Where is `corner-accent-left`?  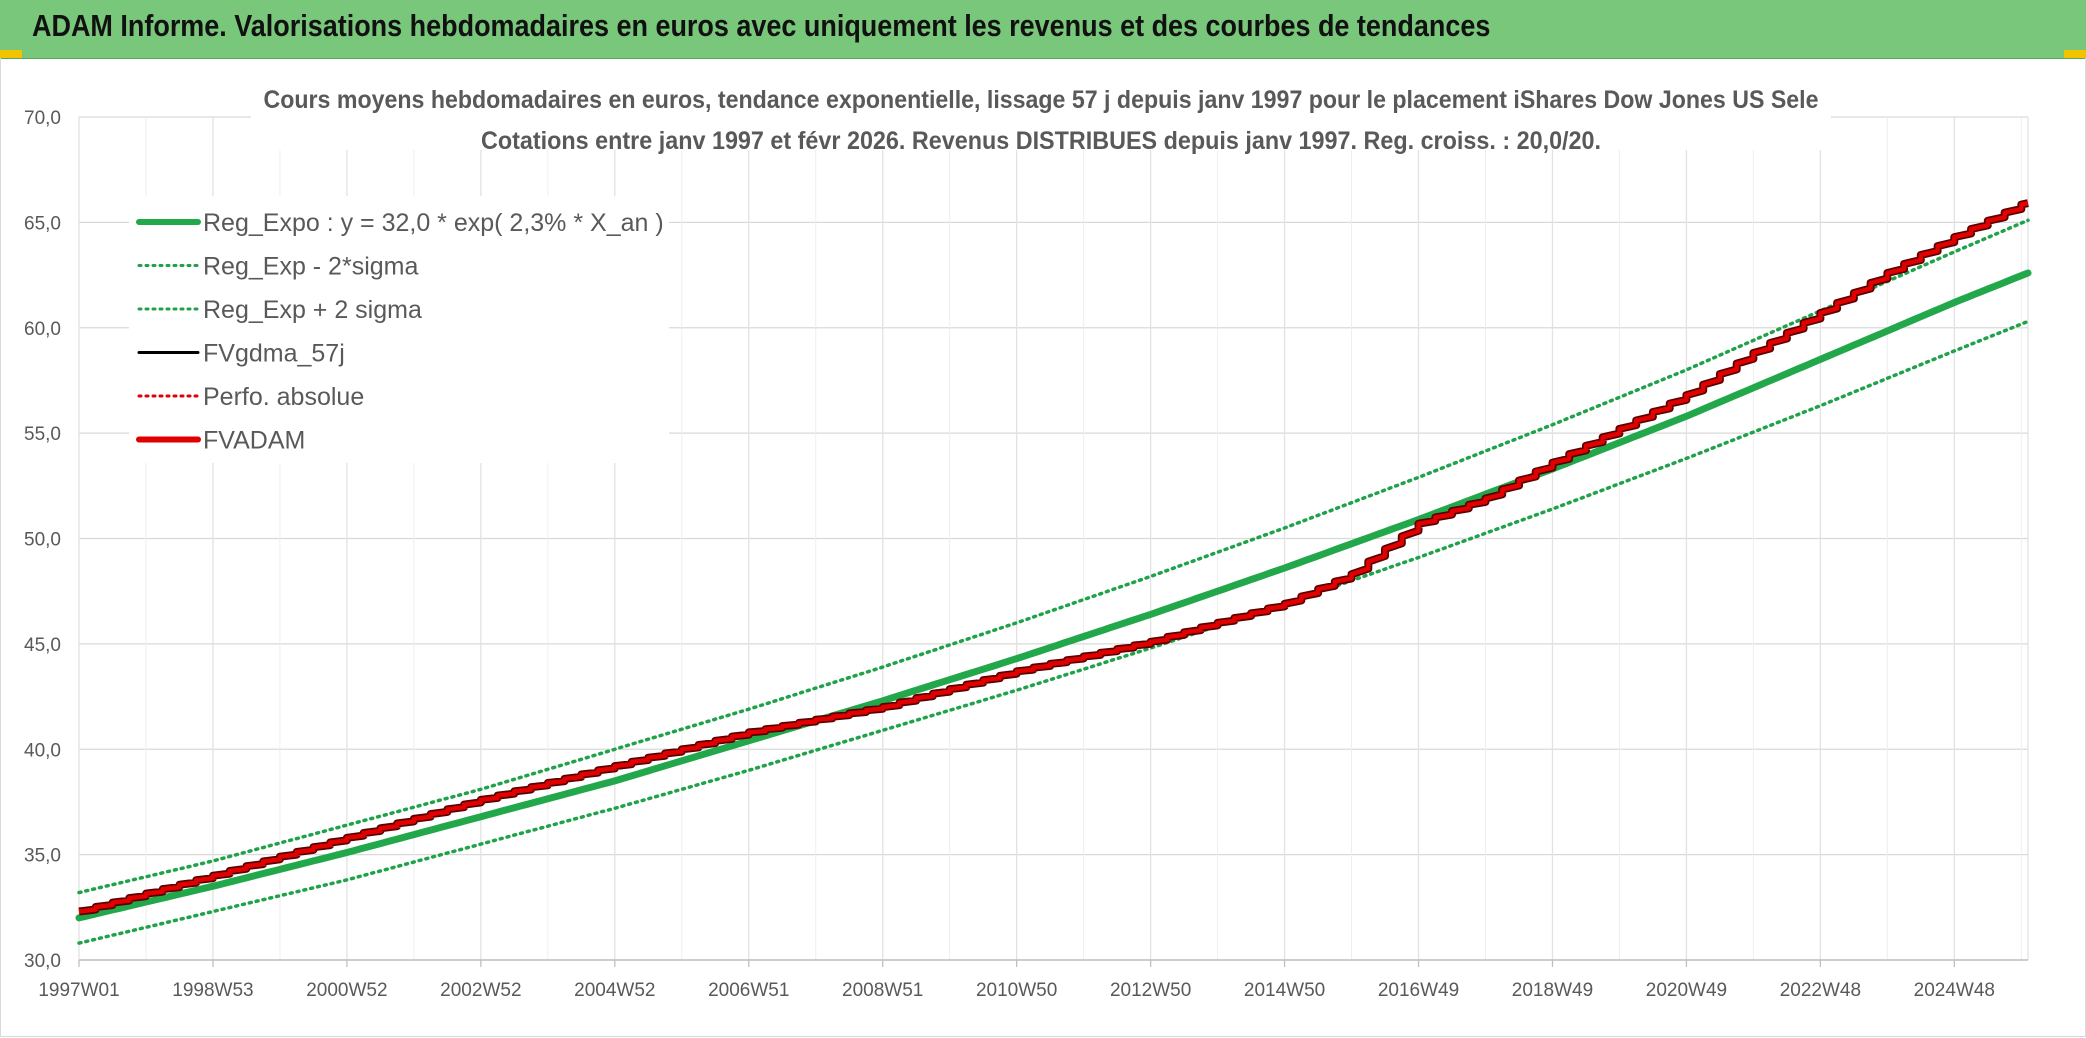
corner-accent-left is located at coordinates (11, 54).